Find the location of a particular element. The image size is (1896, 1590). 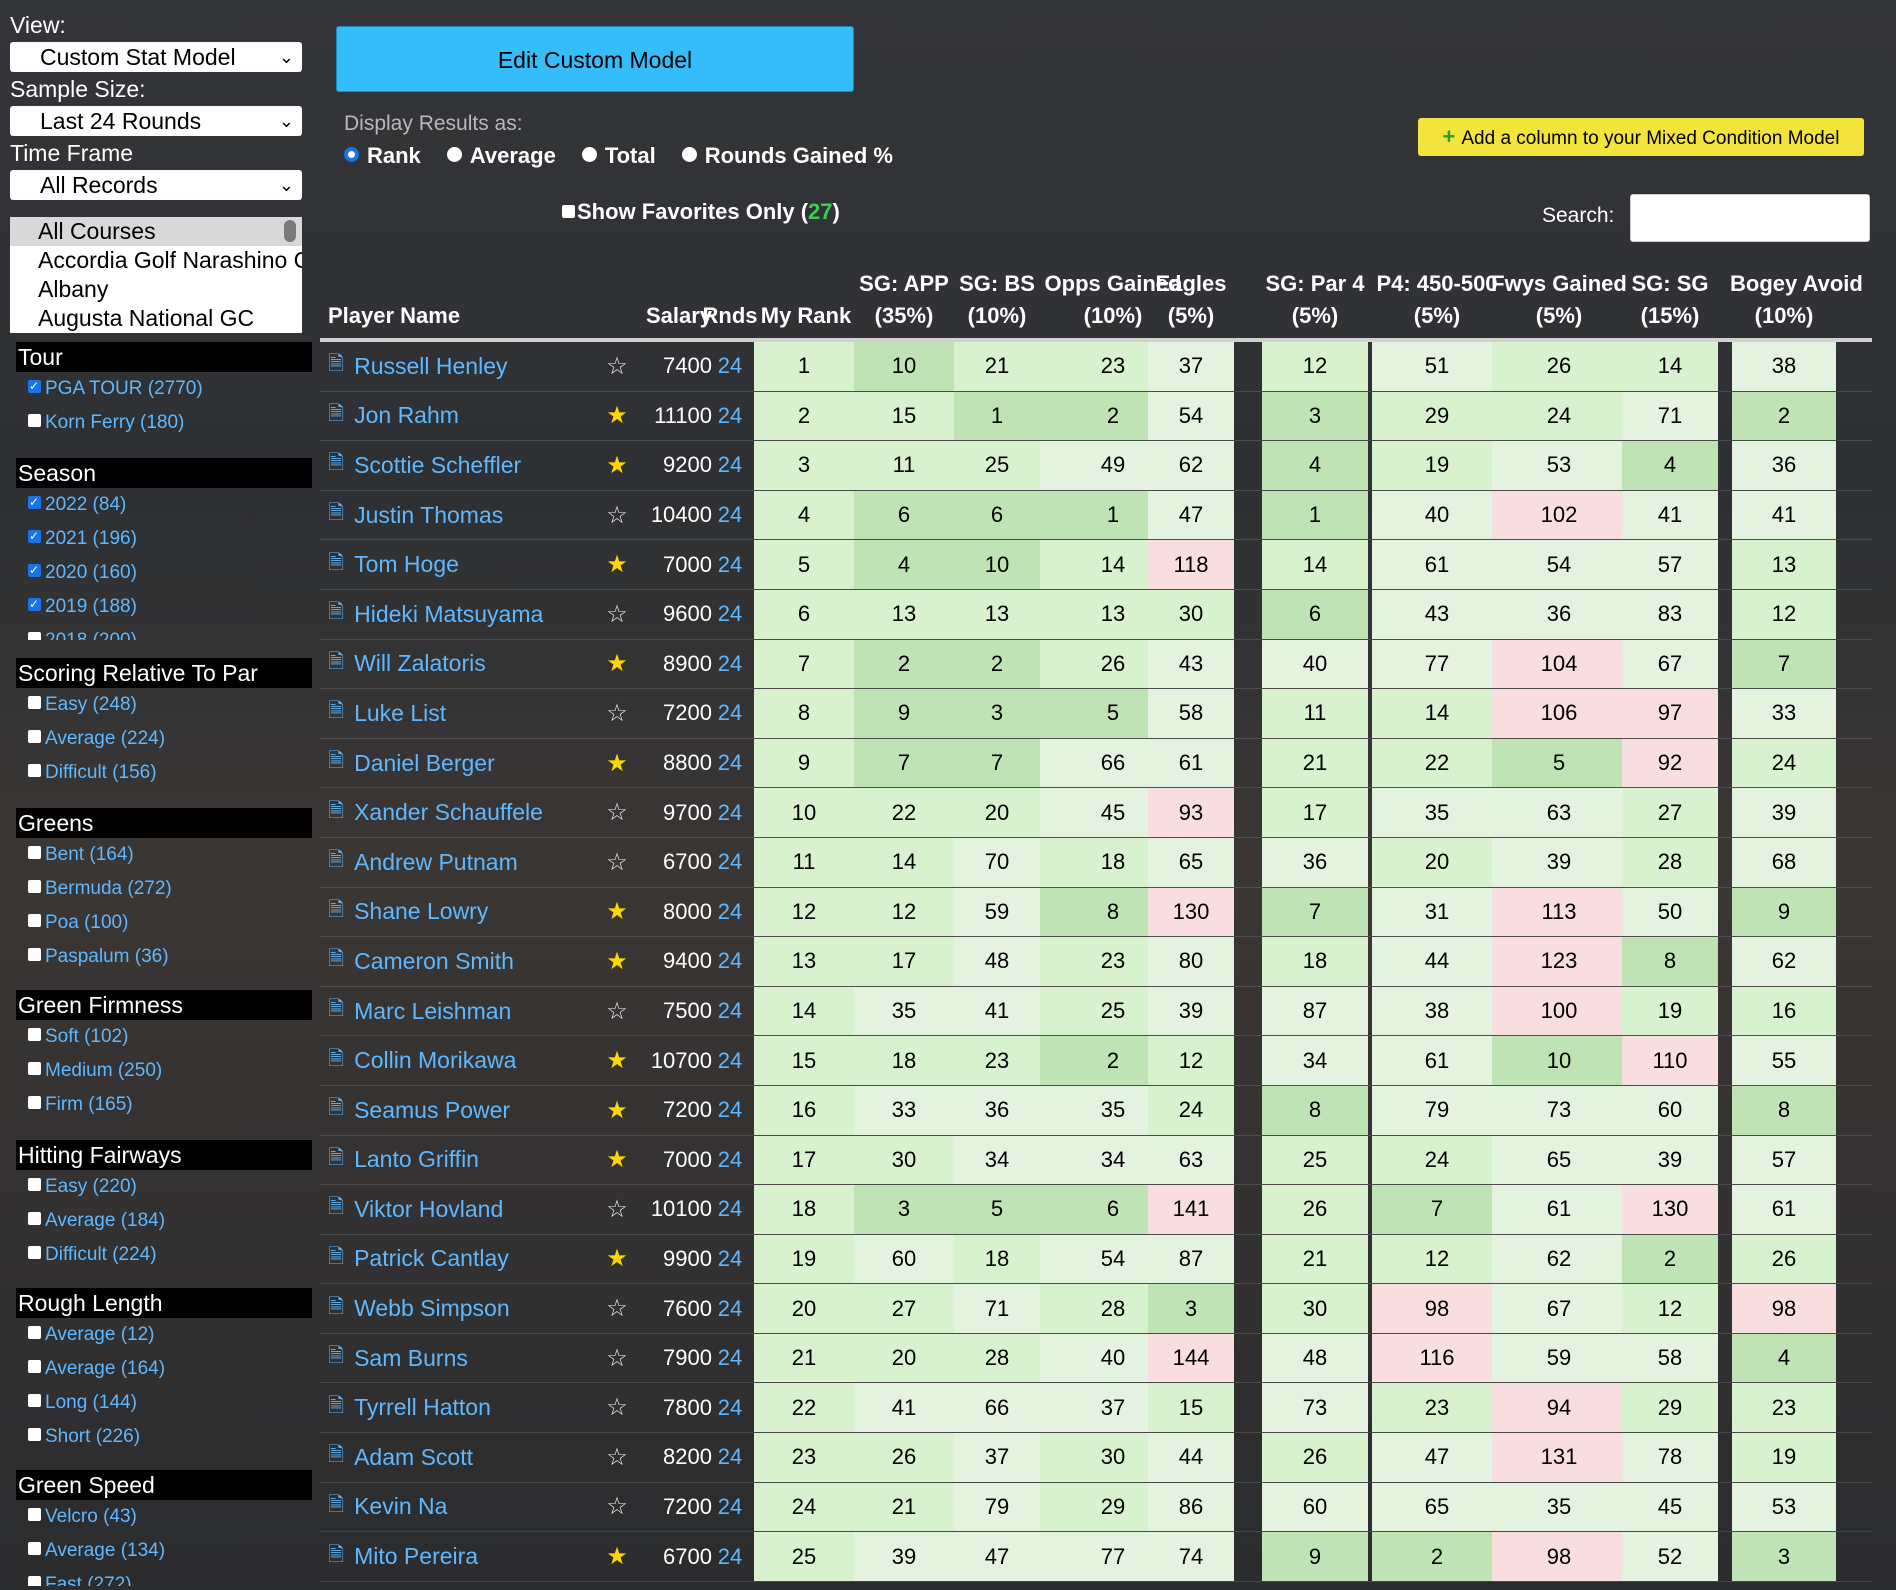

player-name: Russell Henley is located at coordinates (431, 365).